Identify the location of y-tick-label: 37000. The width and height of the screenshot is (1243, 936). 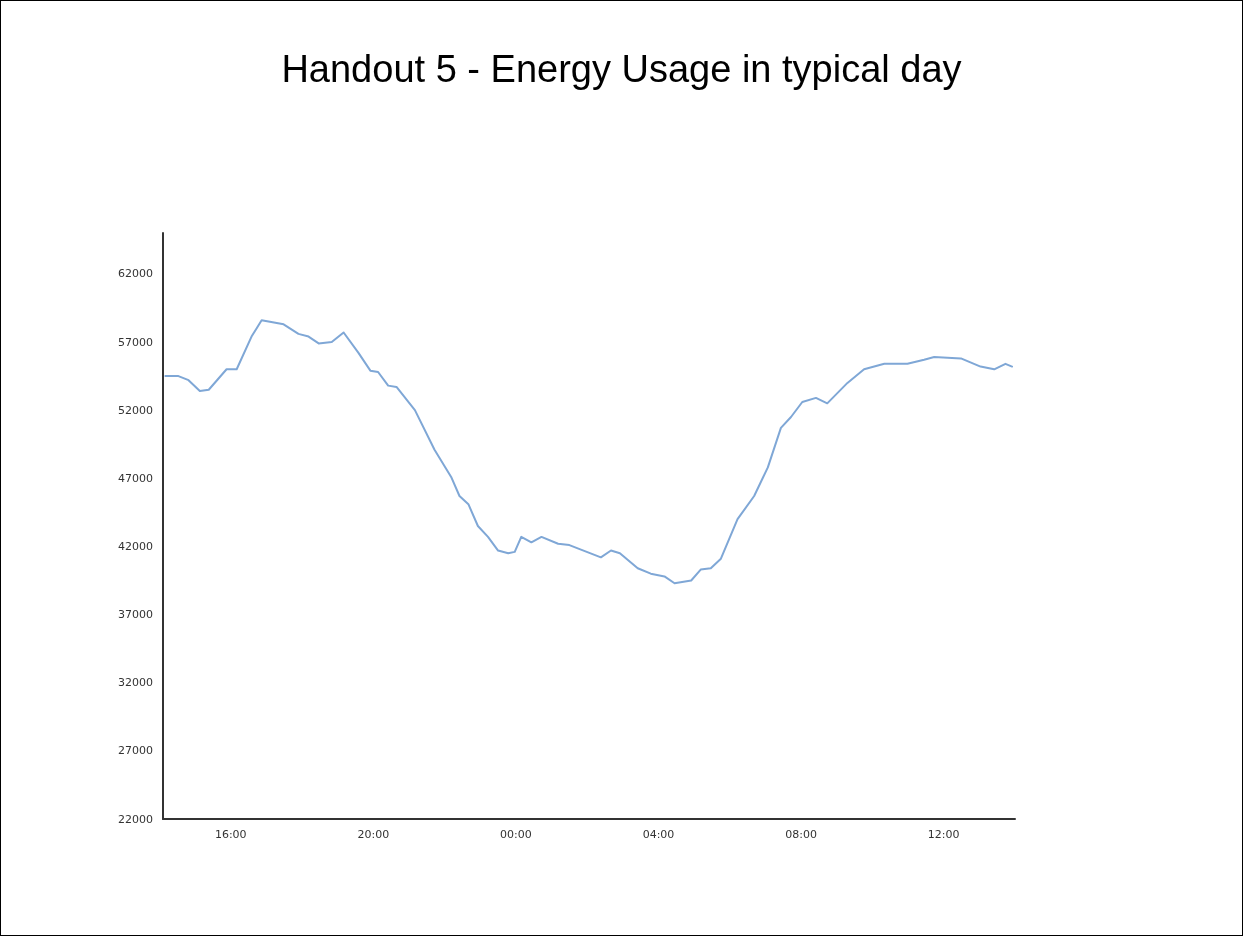
(135, 615).